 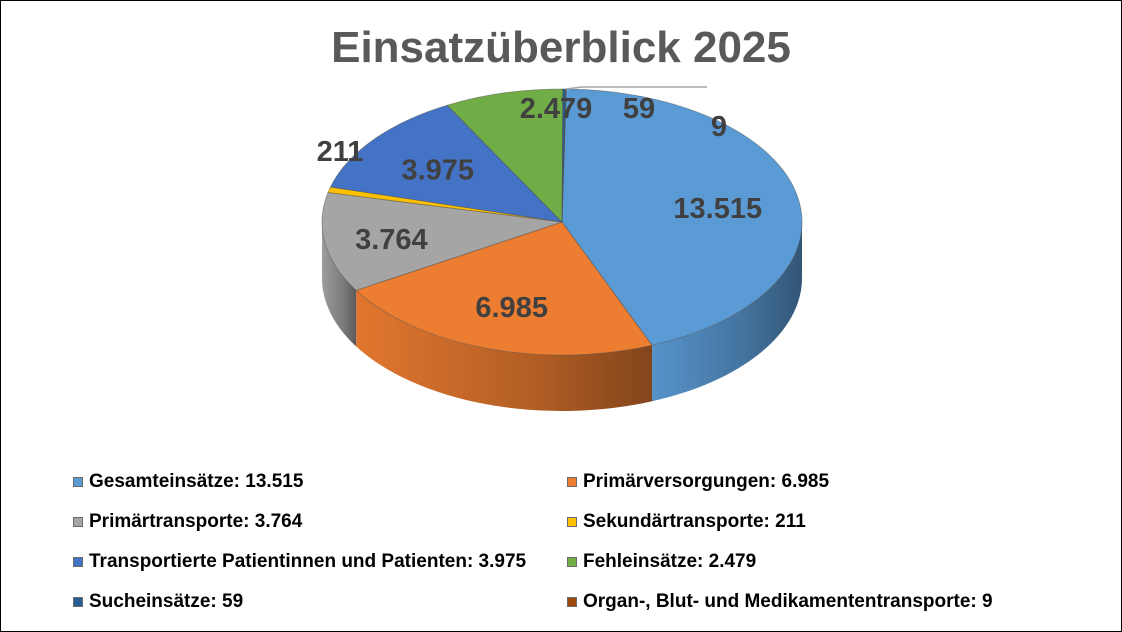 I want to click on legend-item-6-985: Primärversorgungen: 6.985, so click(x=698, y=482).